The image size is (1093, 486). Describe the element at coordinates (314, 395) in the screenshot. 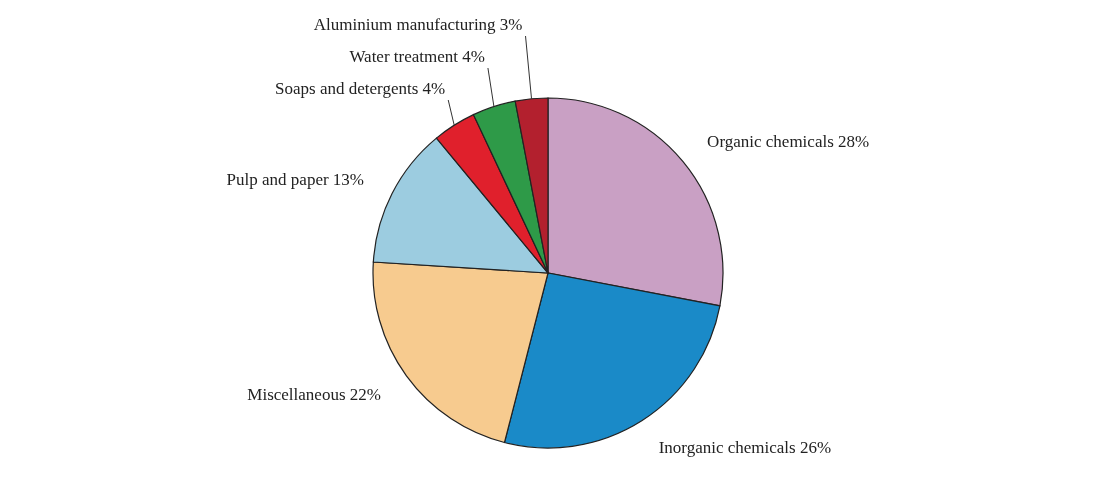

I see `slice-label: Miscellaneous 22%` at that location.